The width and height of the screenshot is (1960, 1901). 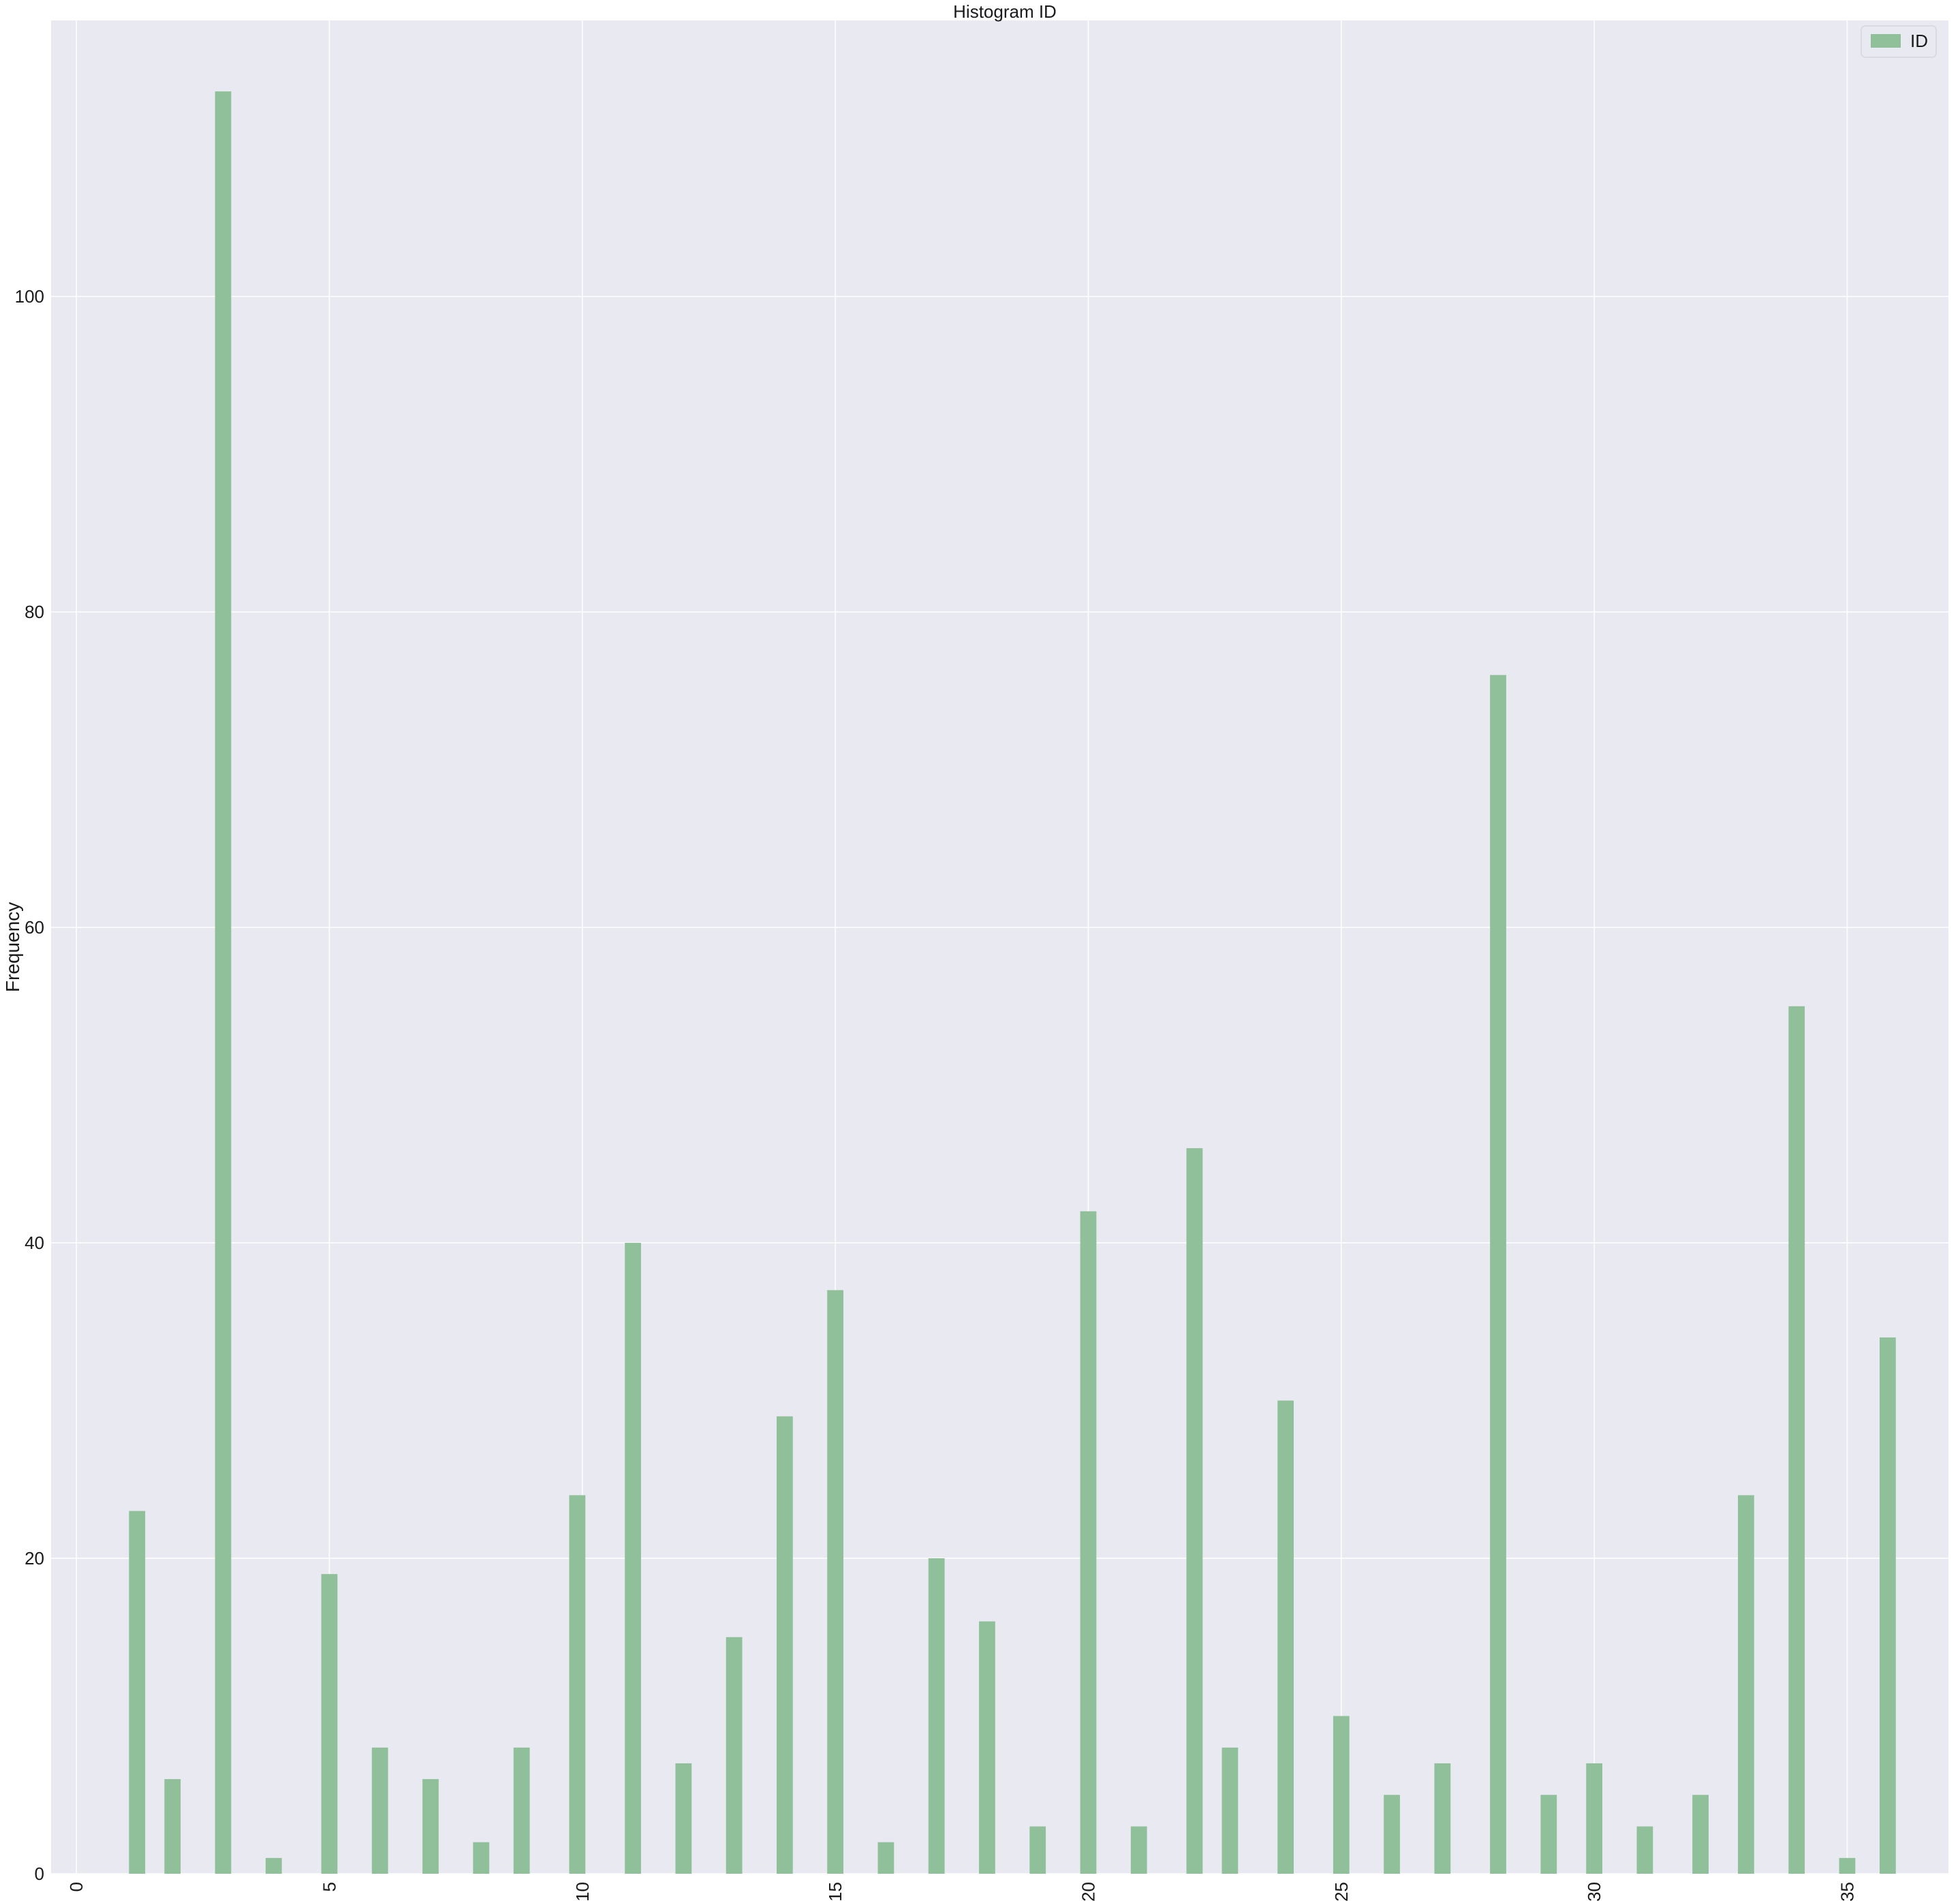 I want to click on y-tick-labels: 0 20 40 60 80 100, so click(x=29, y=1085).